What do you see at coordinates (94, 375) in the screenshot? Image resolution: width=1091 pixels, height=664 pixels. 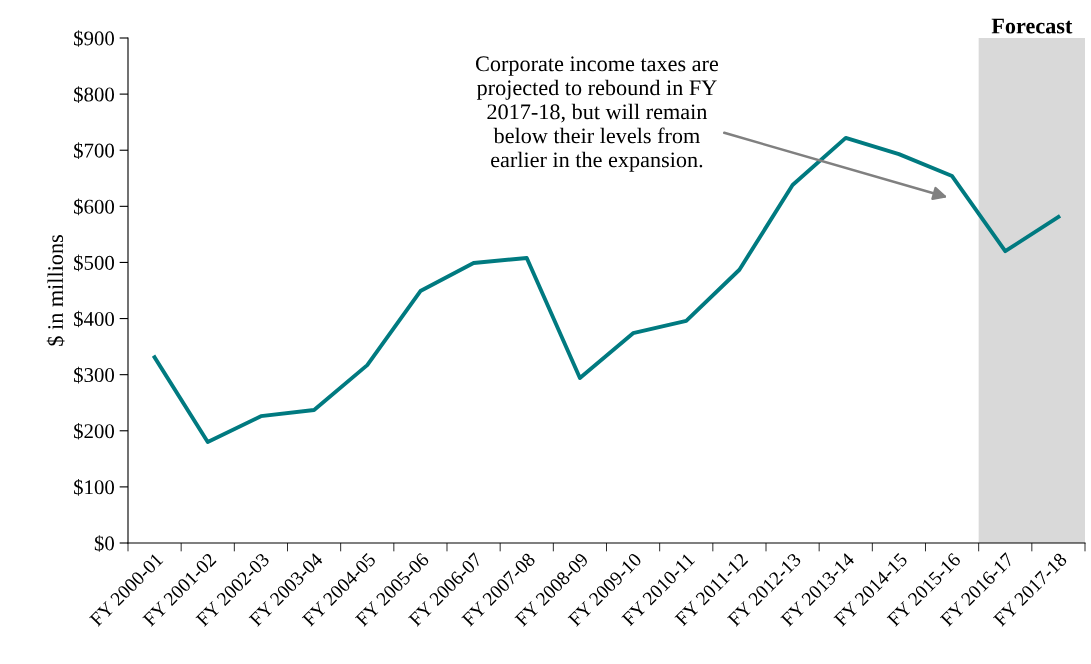 I see `y-tick-label: $300` at bounding box center [94, 375].